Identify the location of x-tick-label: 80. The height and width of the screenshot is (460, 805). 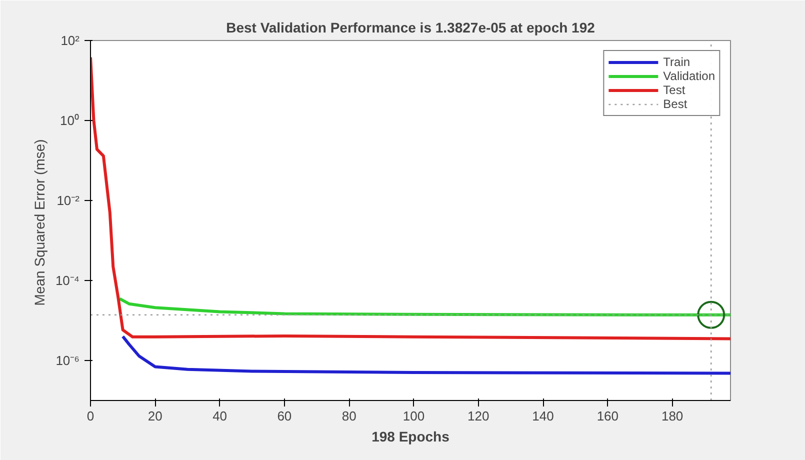
(349, 416).